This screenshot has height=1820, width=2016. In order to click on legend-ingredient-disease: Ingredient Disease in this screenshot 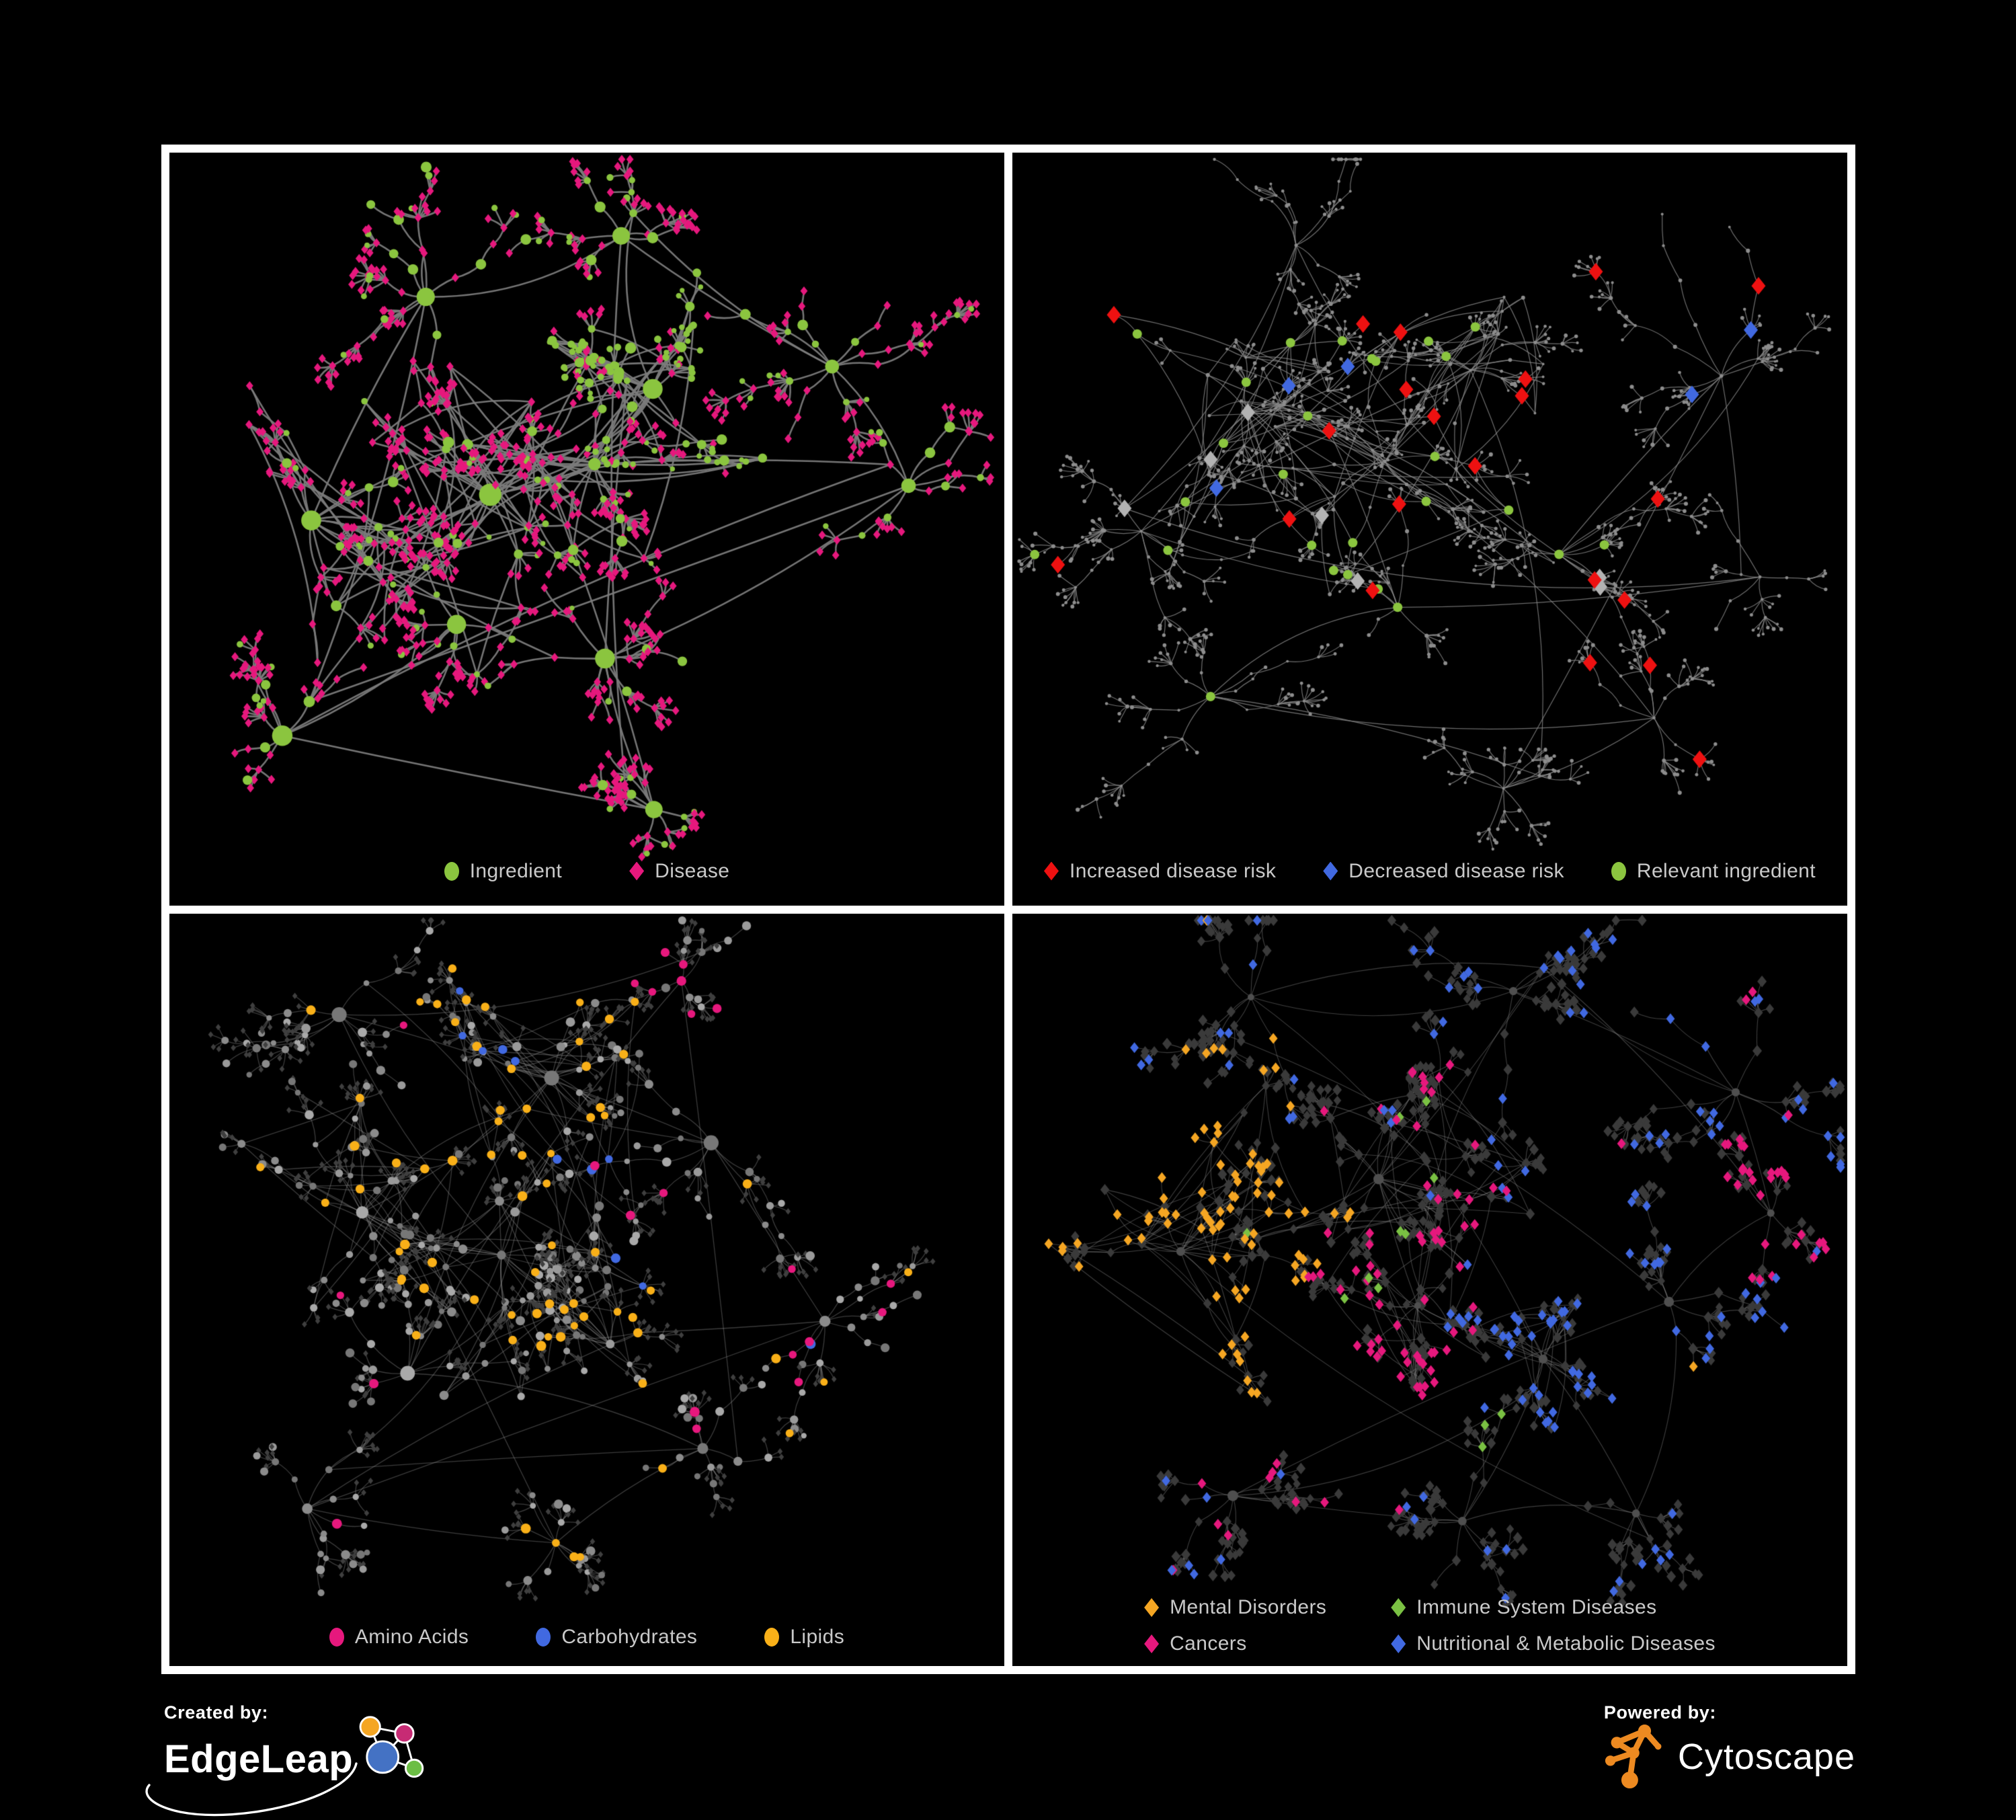, I will do `click(586, 871)`.